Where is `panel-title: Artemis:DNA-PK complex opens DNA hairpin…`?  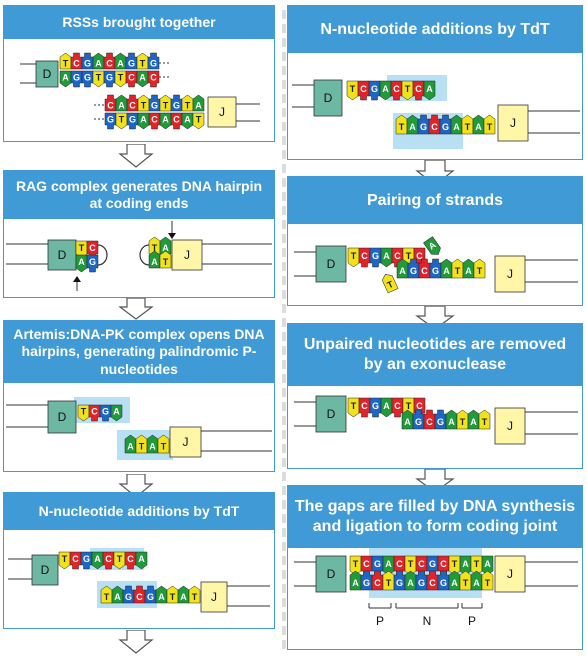 panel-title: Artemis:DNA-PK complex opens DNA hairpin… is located at coordinates (139, 352).